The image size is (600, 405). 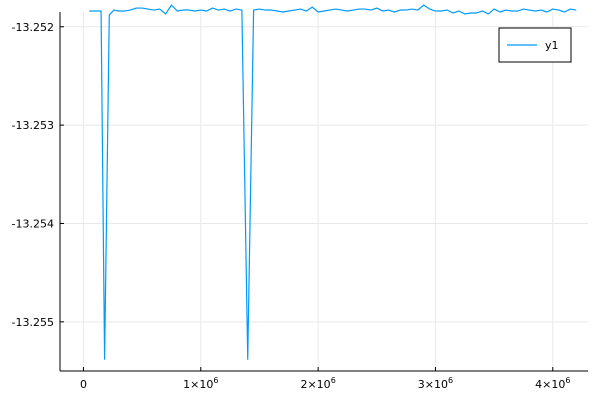 I want to click on y-tick-label-0: -13.252, so click(x=33, y=27).